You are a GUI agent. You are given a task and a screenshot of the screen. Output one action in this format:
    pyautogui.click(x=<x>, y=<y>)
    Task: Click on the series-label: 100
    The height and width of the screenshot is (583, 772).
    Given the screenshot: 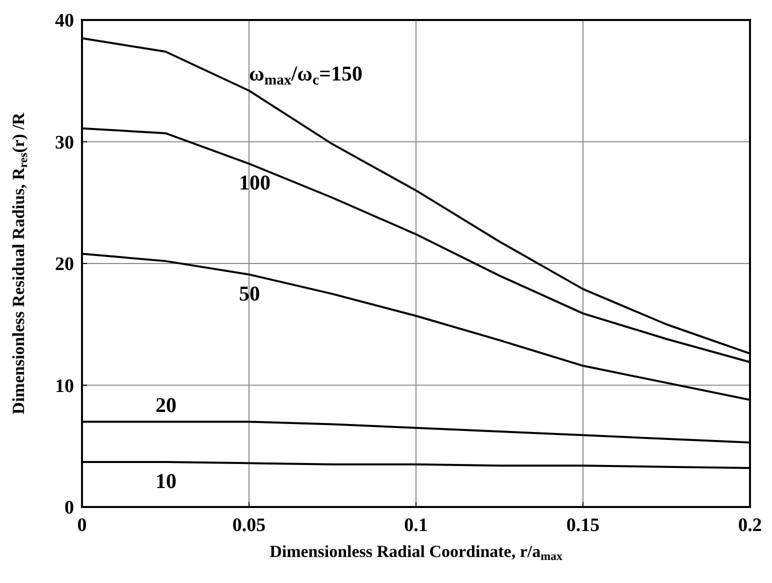 What is the action you would take?
    pyautogui.click(x=254, y=182)
    